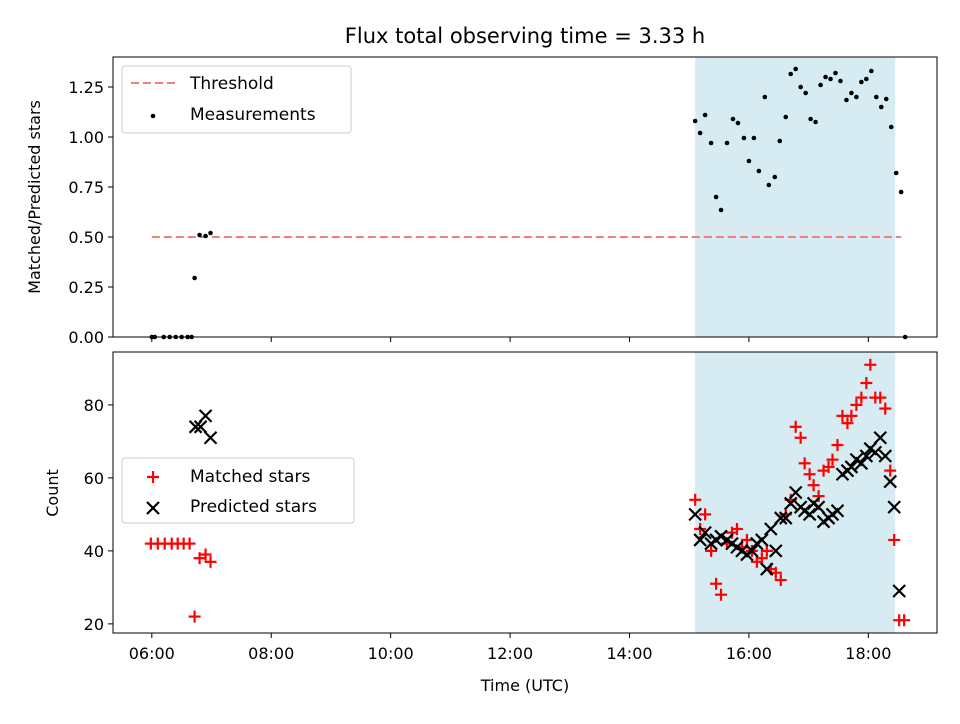 The height and width of the screenshot is (724, 960). I want to click on matched-legend-marker, so click(153, 477).